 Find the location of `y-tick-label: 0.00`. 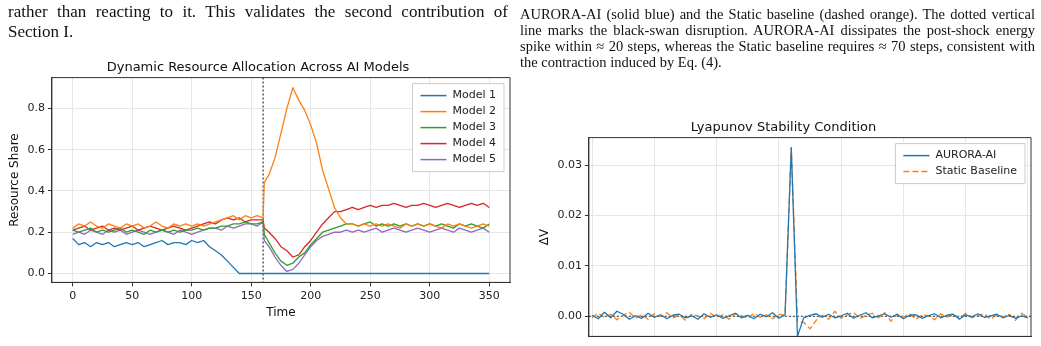

y-tick-label: 0.00 is located at coordinates (569, 316).